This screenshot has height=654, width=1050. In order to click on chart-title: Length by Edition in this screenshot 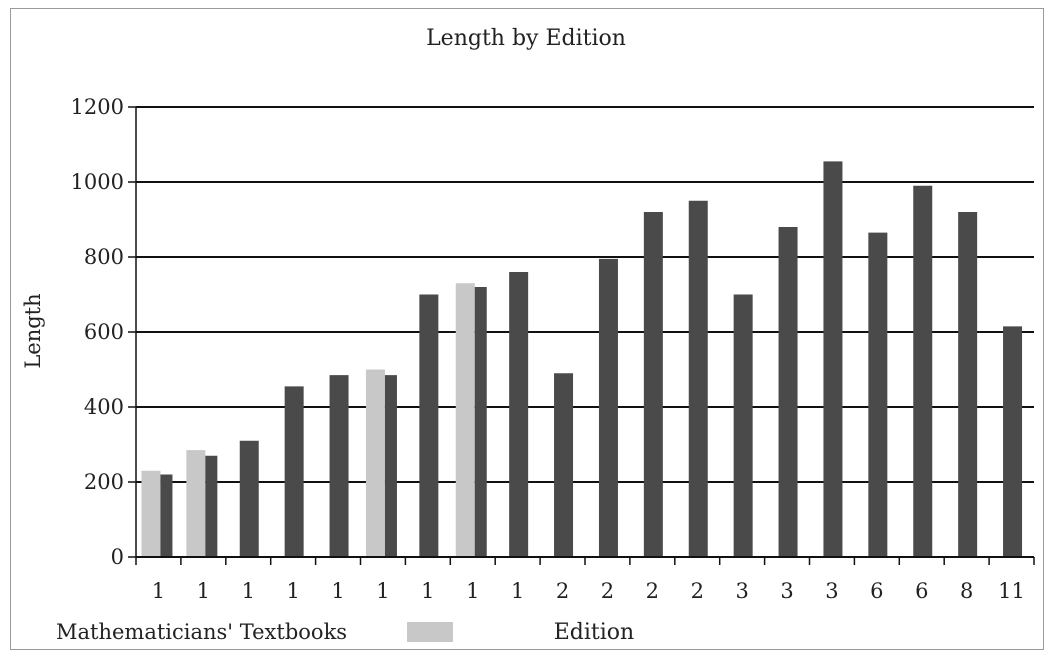, I will do `click(526, 38)`.